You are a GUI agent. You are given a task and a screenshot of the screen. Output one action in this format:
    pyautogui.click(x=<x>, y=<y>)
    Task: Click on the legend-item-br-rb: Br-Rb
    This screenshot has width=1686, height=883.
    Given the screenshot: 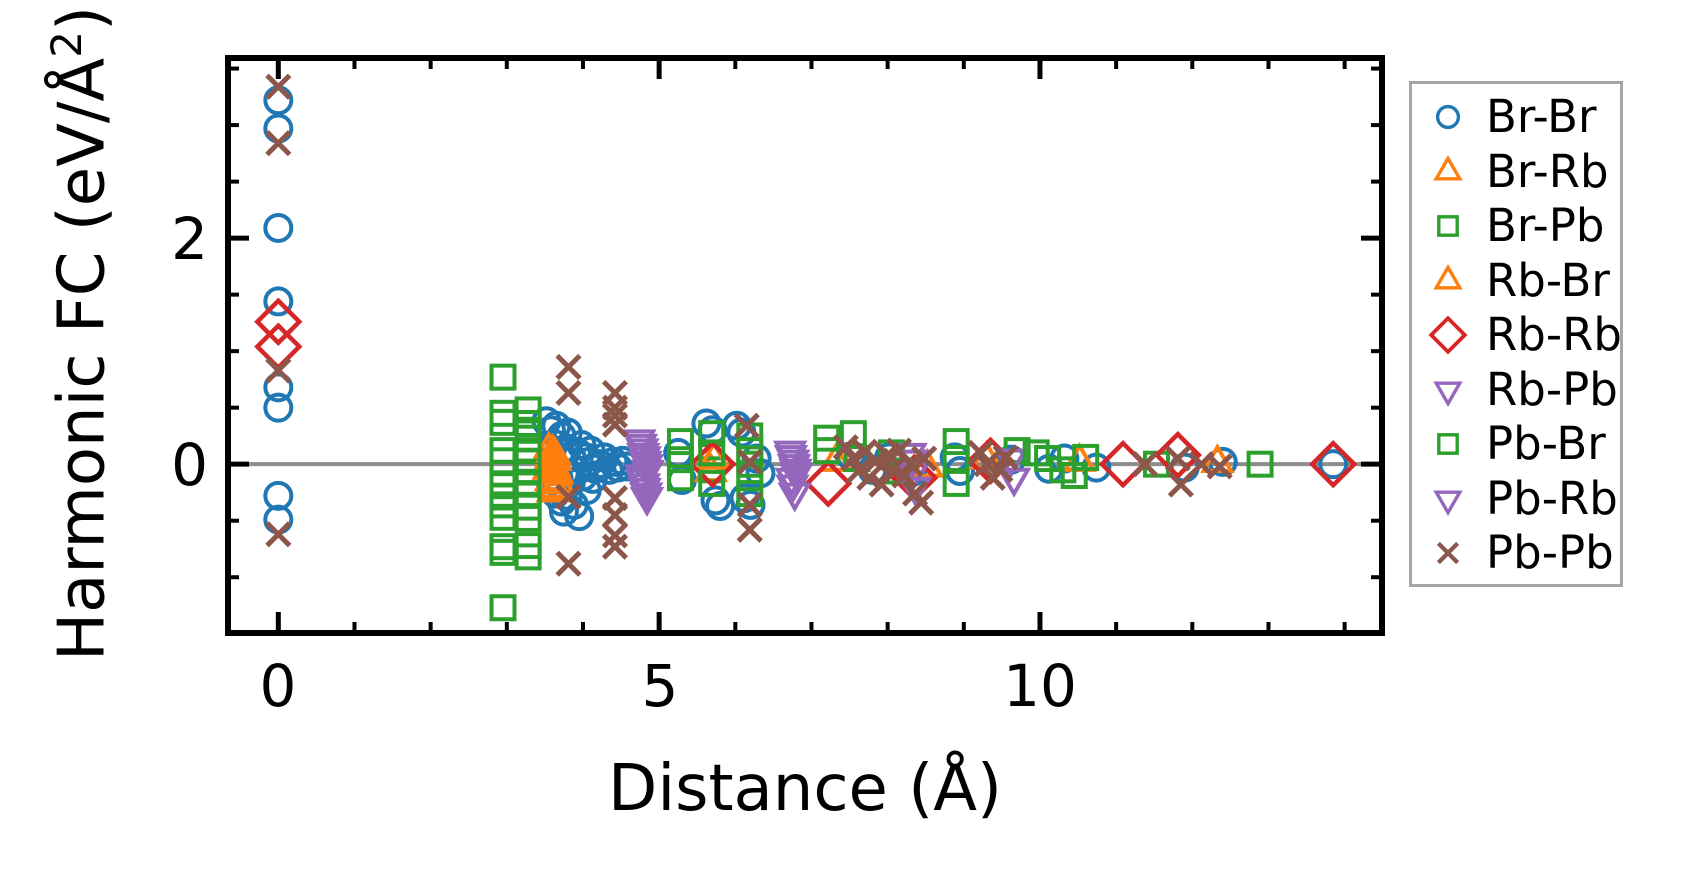 What is the action you would take?
    pyautogui.click(x=1516, y=172)
    